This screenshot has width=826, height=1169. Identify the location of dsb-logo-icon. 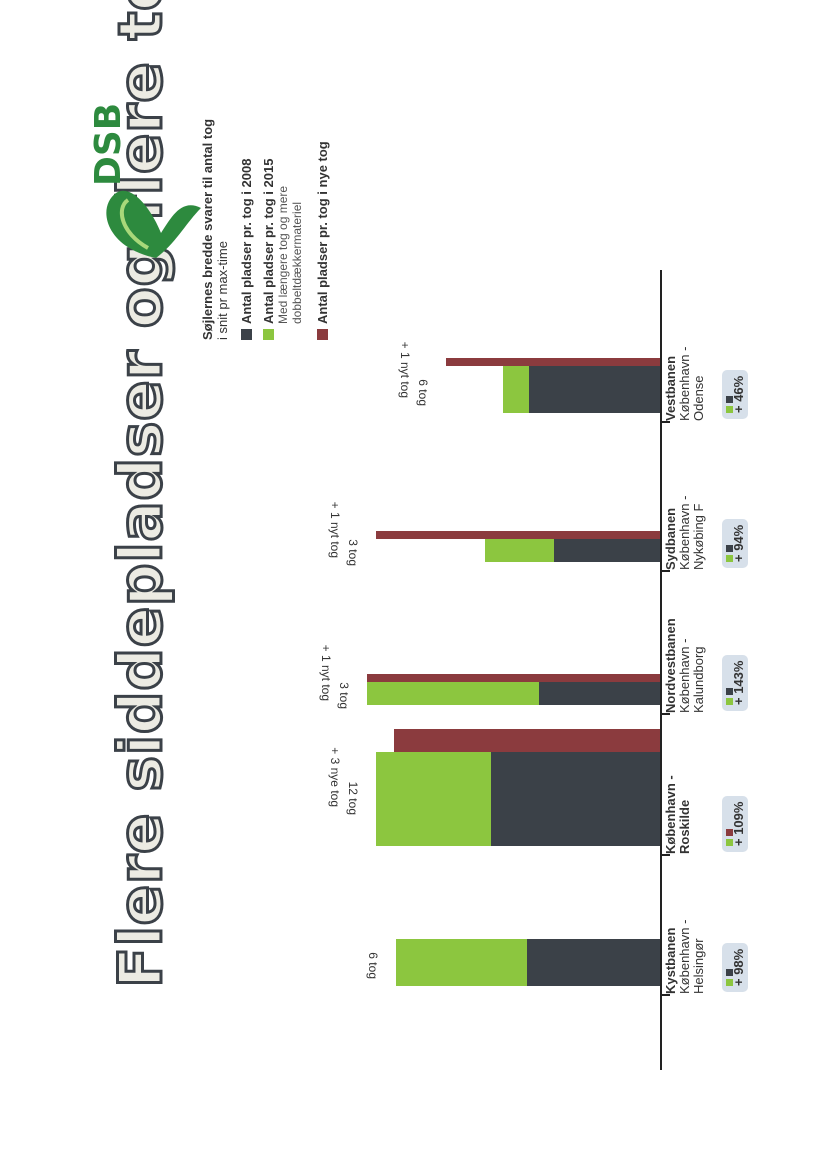
(153, 224).